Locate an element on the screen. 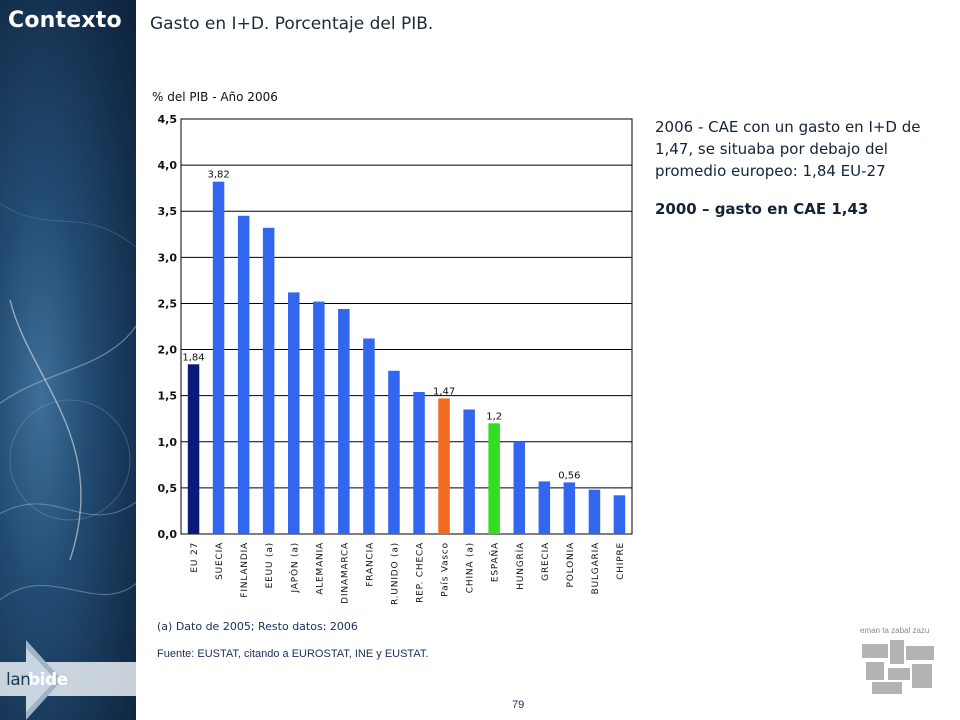 Image resolution: width=960 pixels, height=720 pixels. government-logo: eman ta zabal zazu is located at coordinates (897, 664).